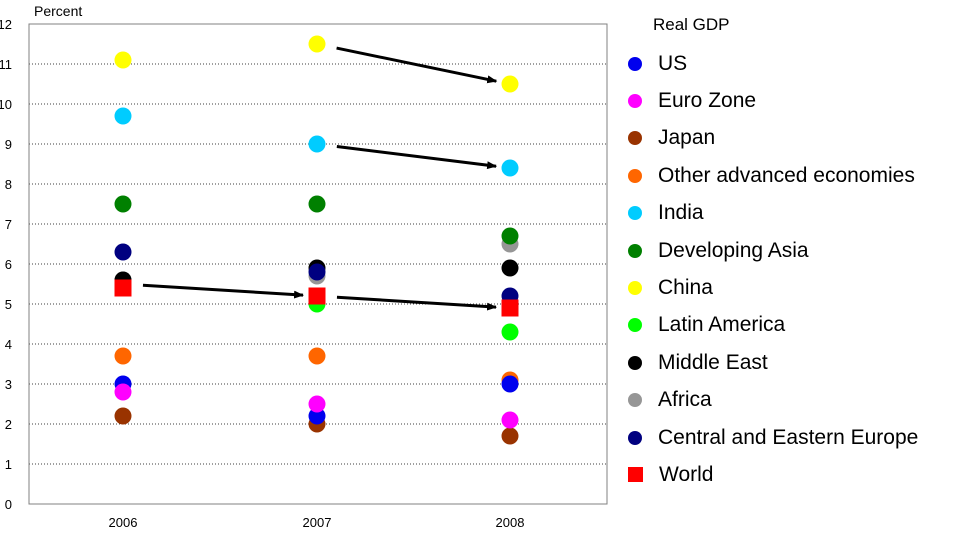 This screenshot has height=537, width=967. Describe the element at coordinates (713, 362) in the screenshot. I see `legend-label: Middle East` at that location.